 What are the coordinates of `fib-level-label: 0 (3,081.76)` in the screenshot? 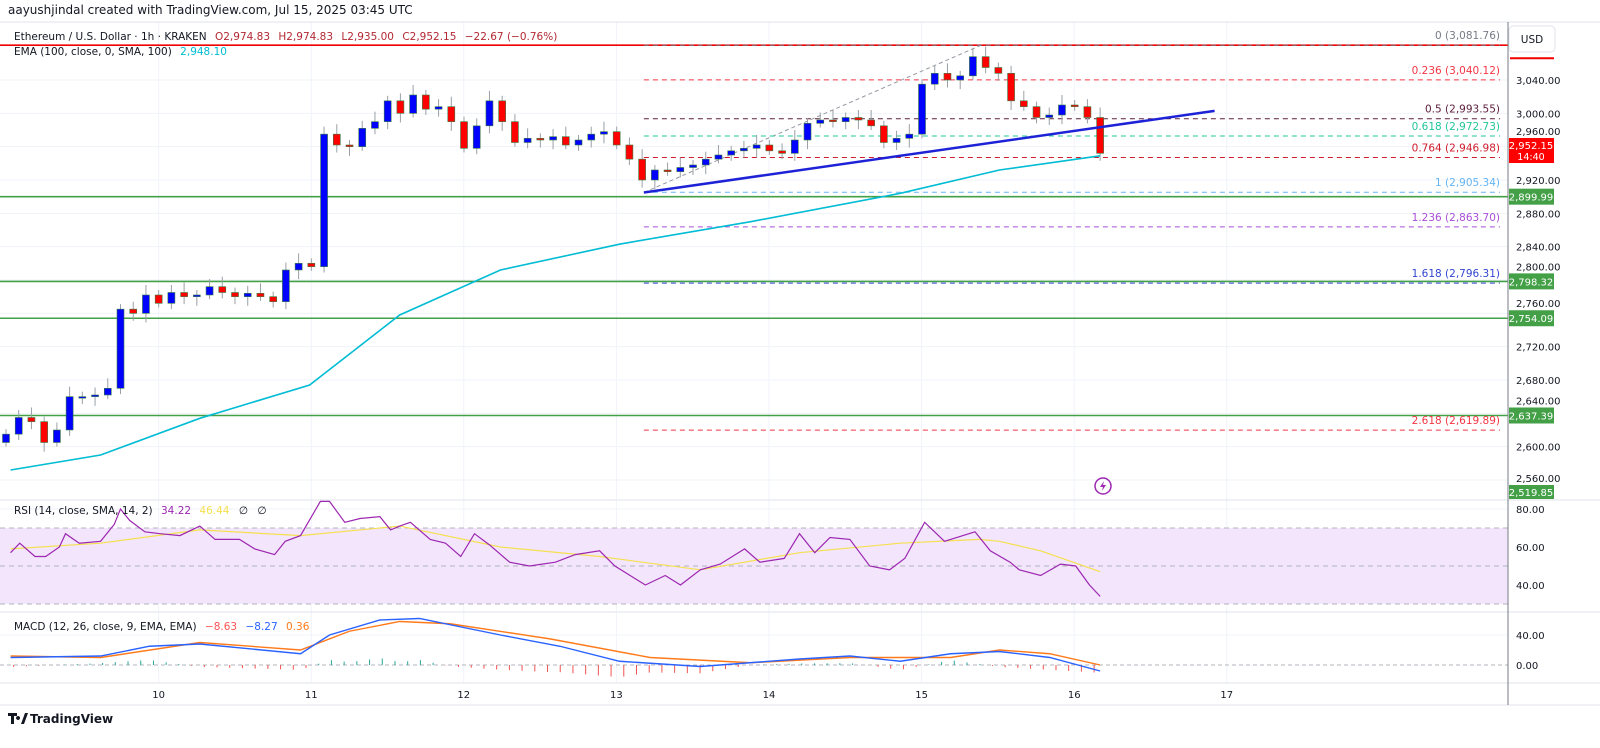 It's located at (1467, 36).